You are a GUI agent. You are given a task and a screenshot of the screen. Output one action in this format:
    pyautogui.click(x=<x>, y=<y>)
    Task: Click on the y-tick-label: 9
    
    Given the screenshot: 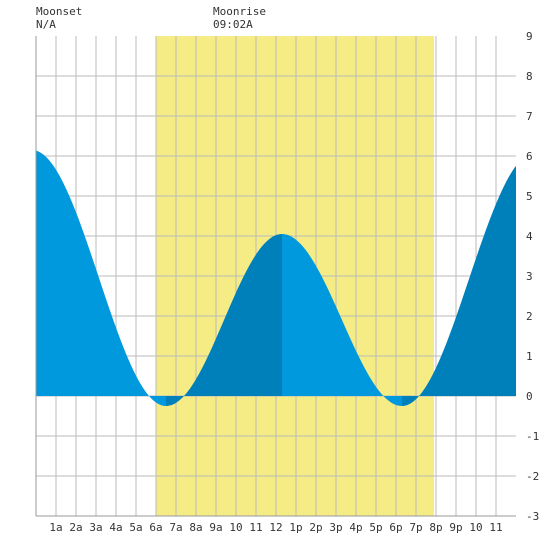 What is the action you would take?
    pyautogui.click(x=529, y=36)
    